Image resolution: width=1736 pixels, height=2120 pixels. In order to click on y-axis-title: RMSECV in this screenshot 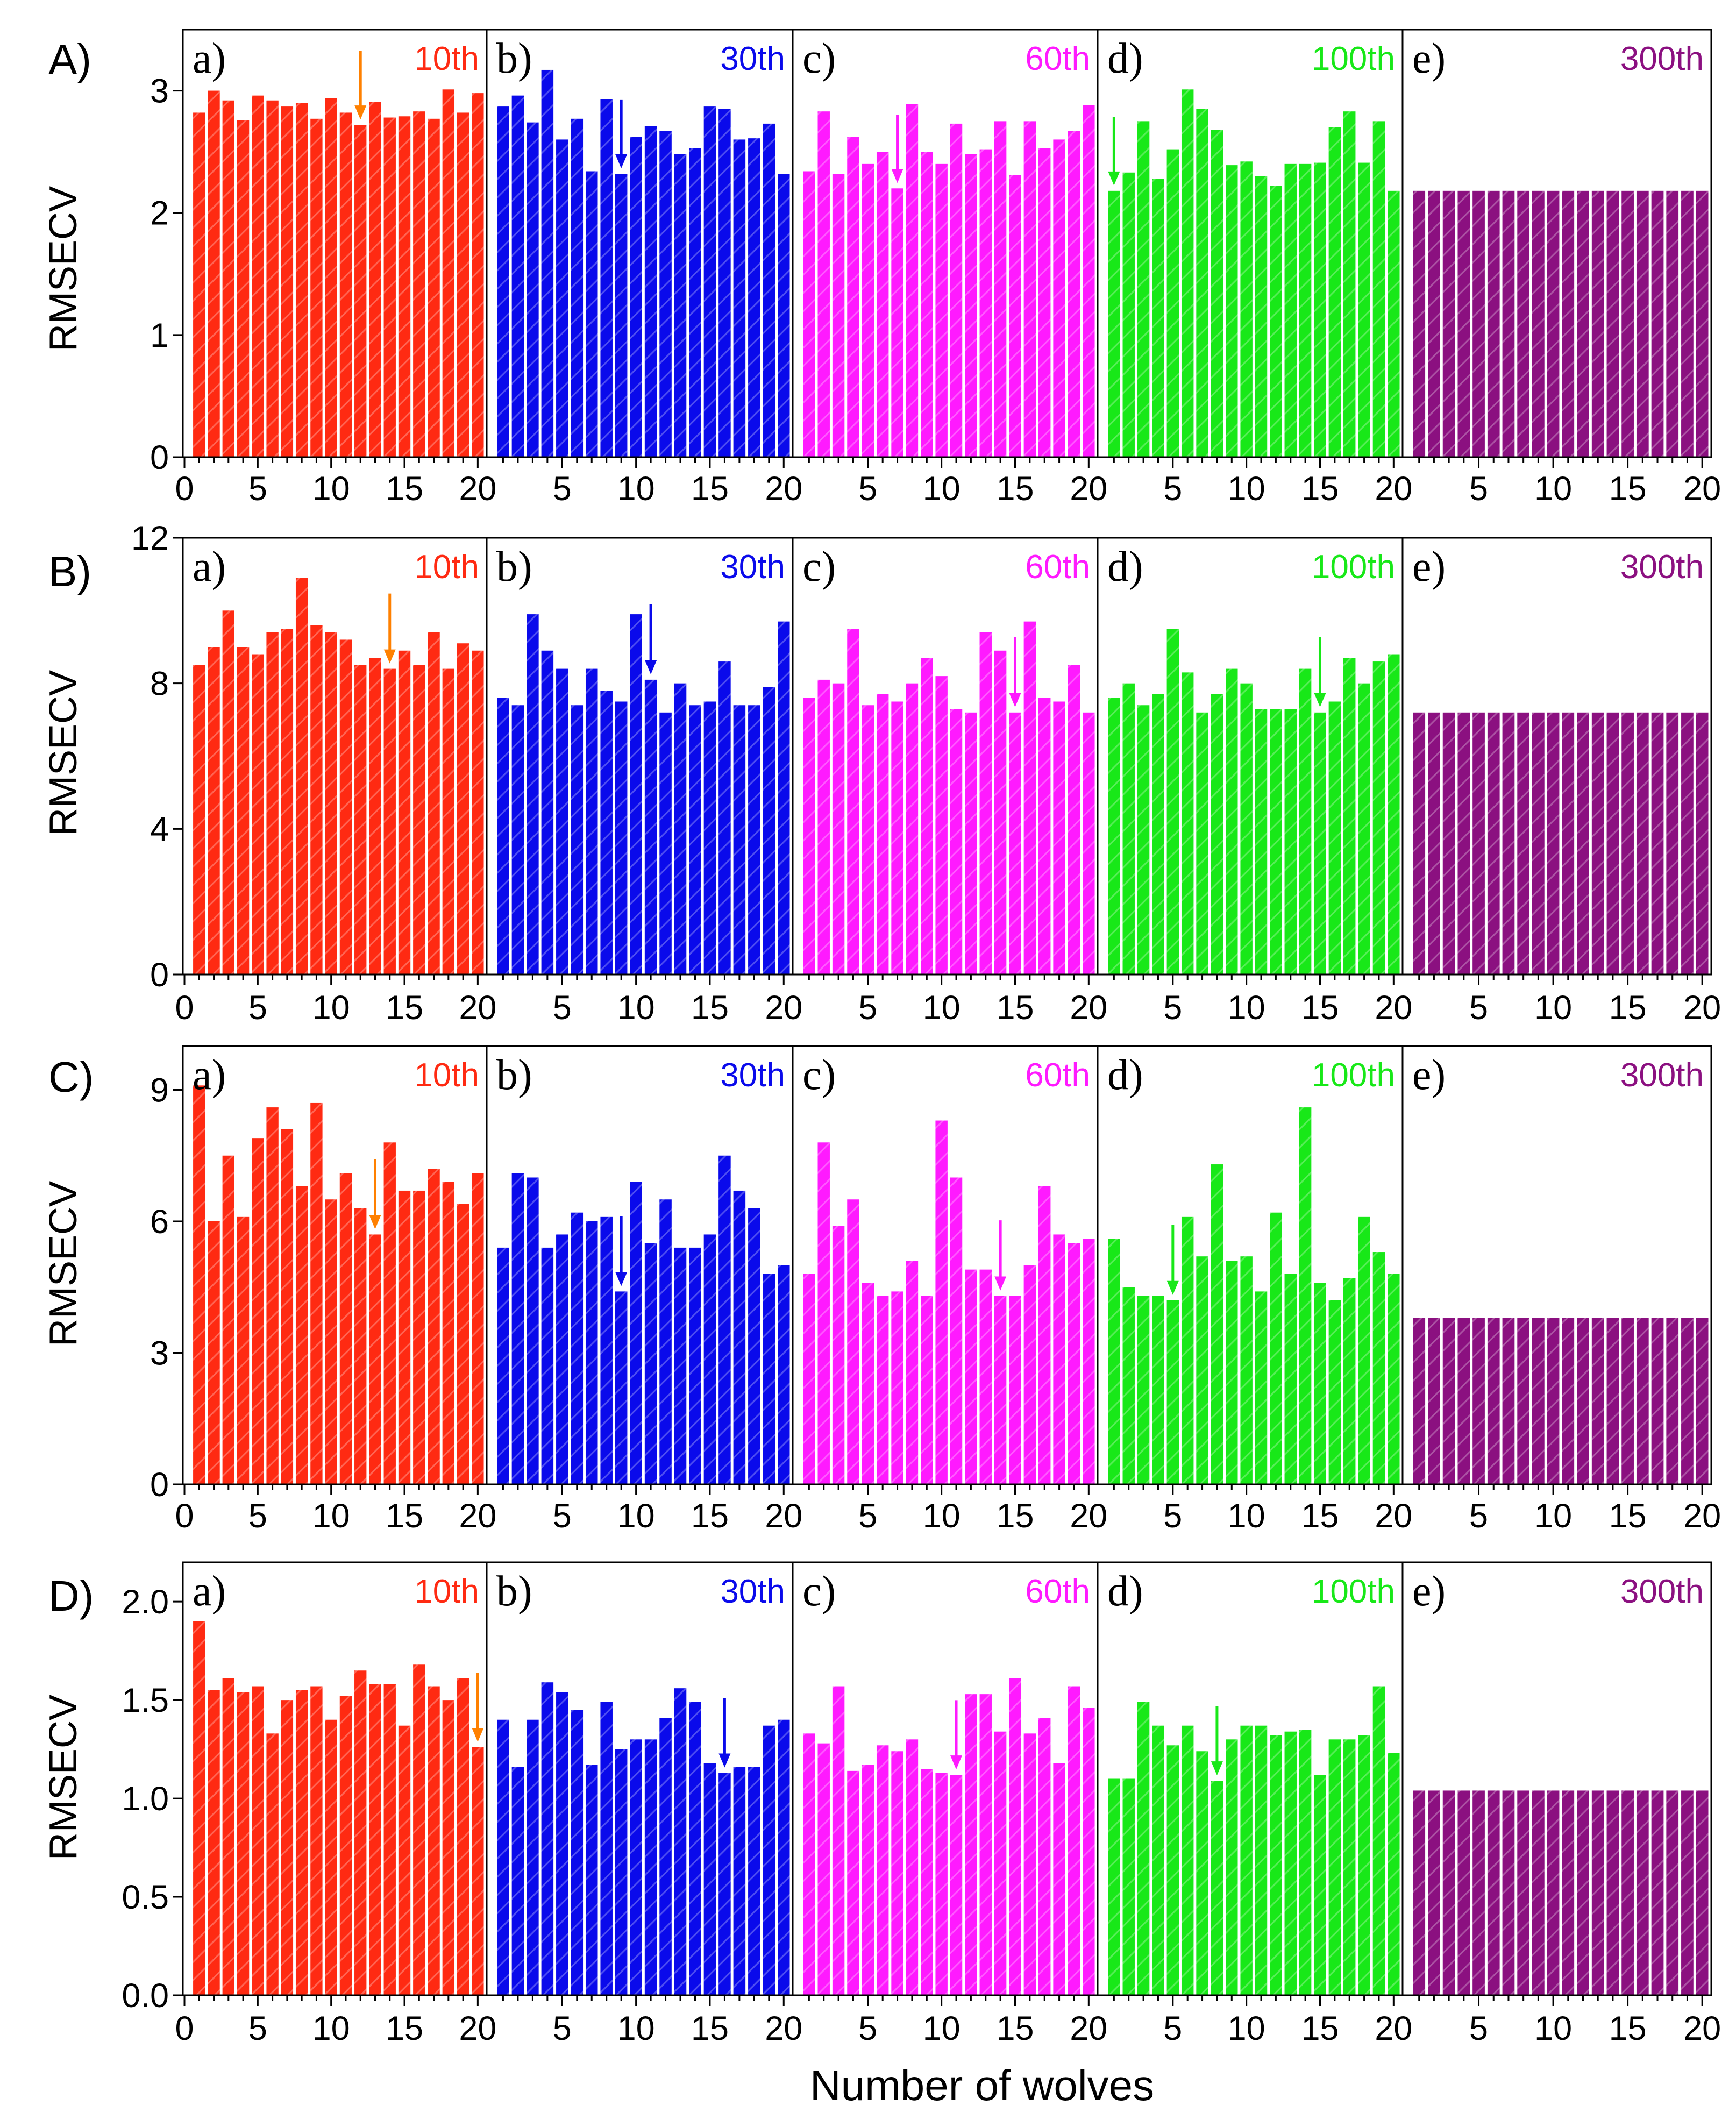, I will do `click(64, 269)`.